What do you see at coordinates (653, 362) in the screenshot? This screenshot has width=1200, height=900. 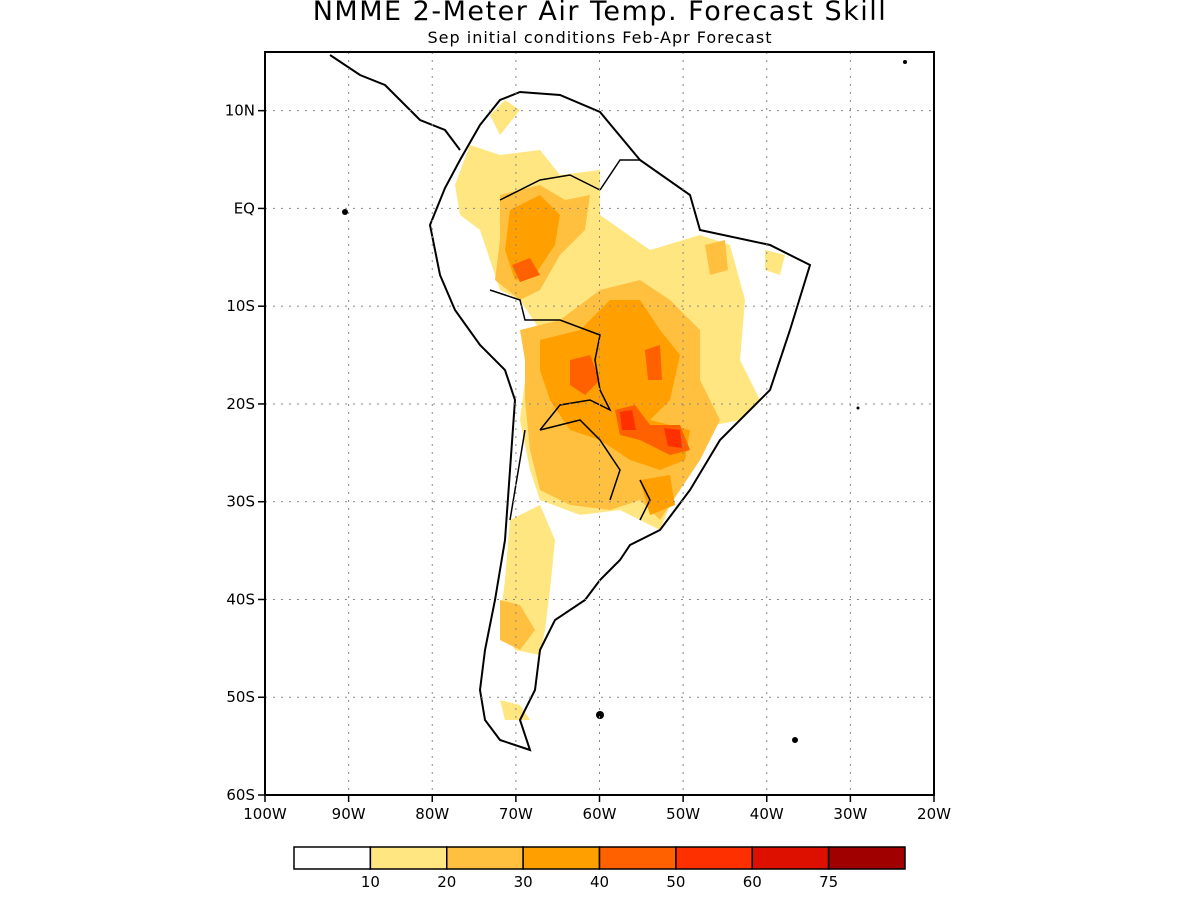 I see `shade-40-50-east` at bounding box center [653, 362].